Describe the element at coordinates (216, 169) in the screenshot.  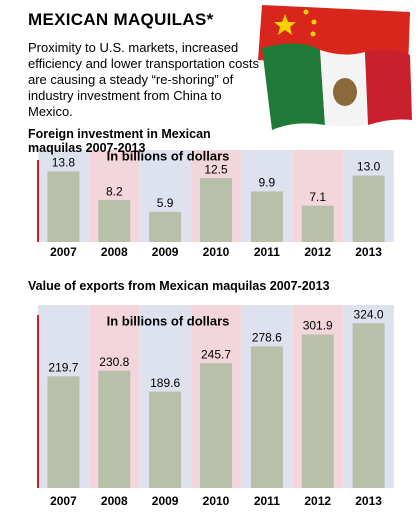
I see `value-label: 12.5` at that location.